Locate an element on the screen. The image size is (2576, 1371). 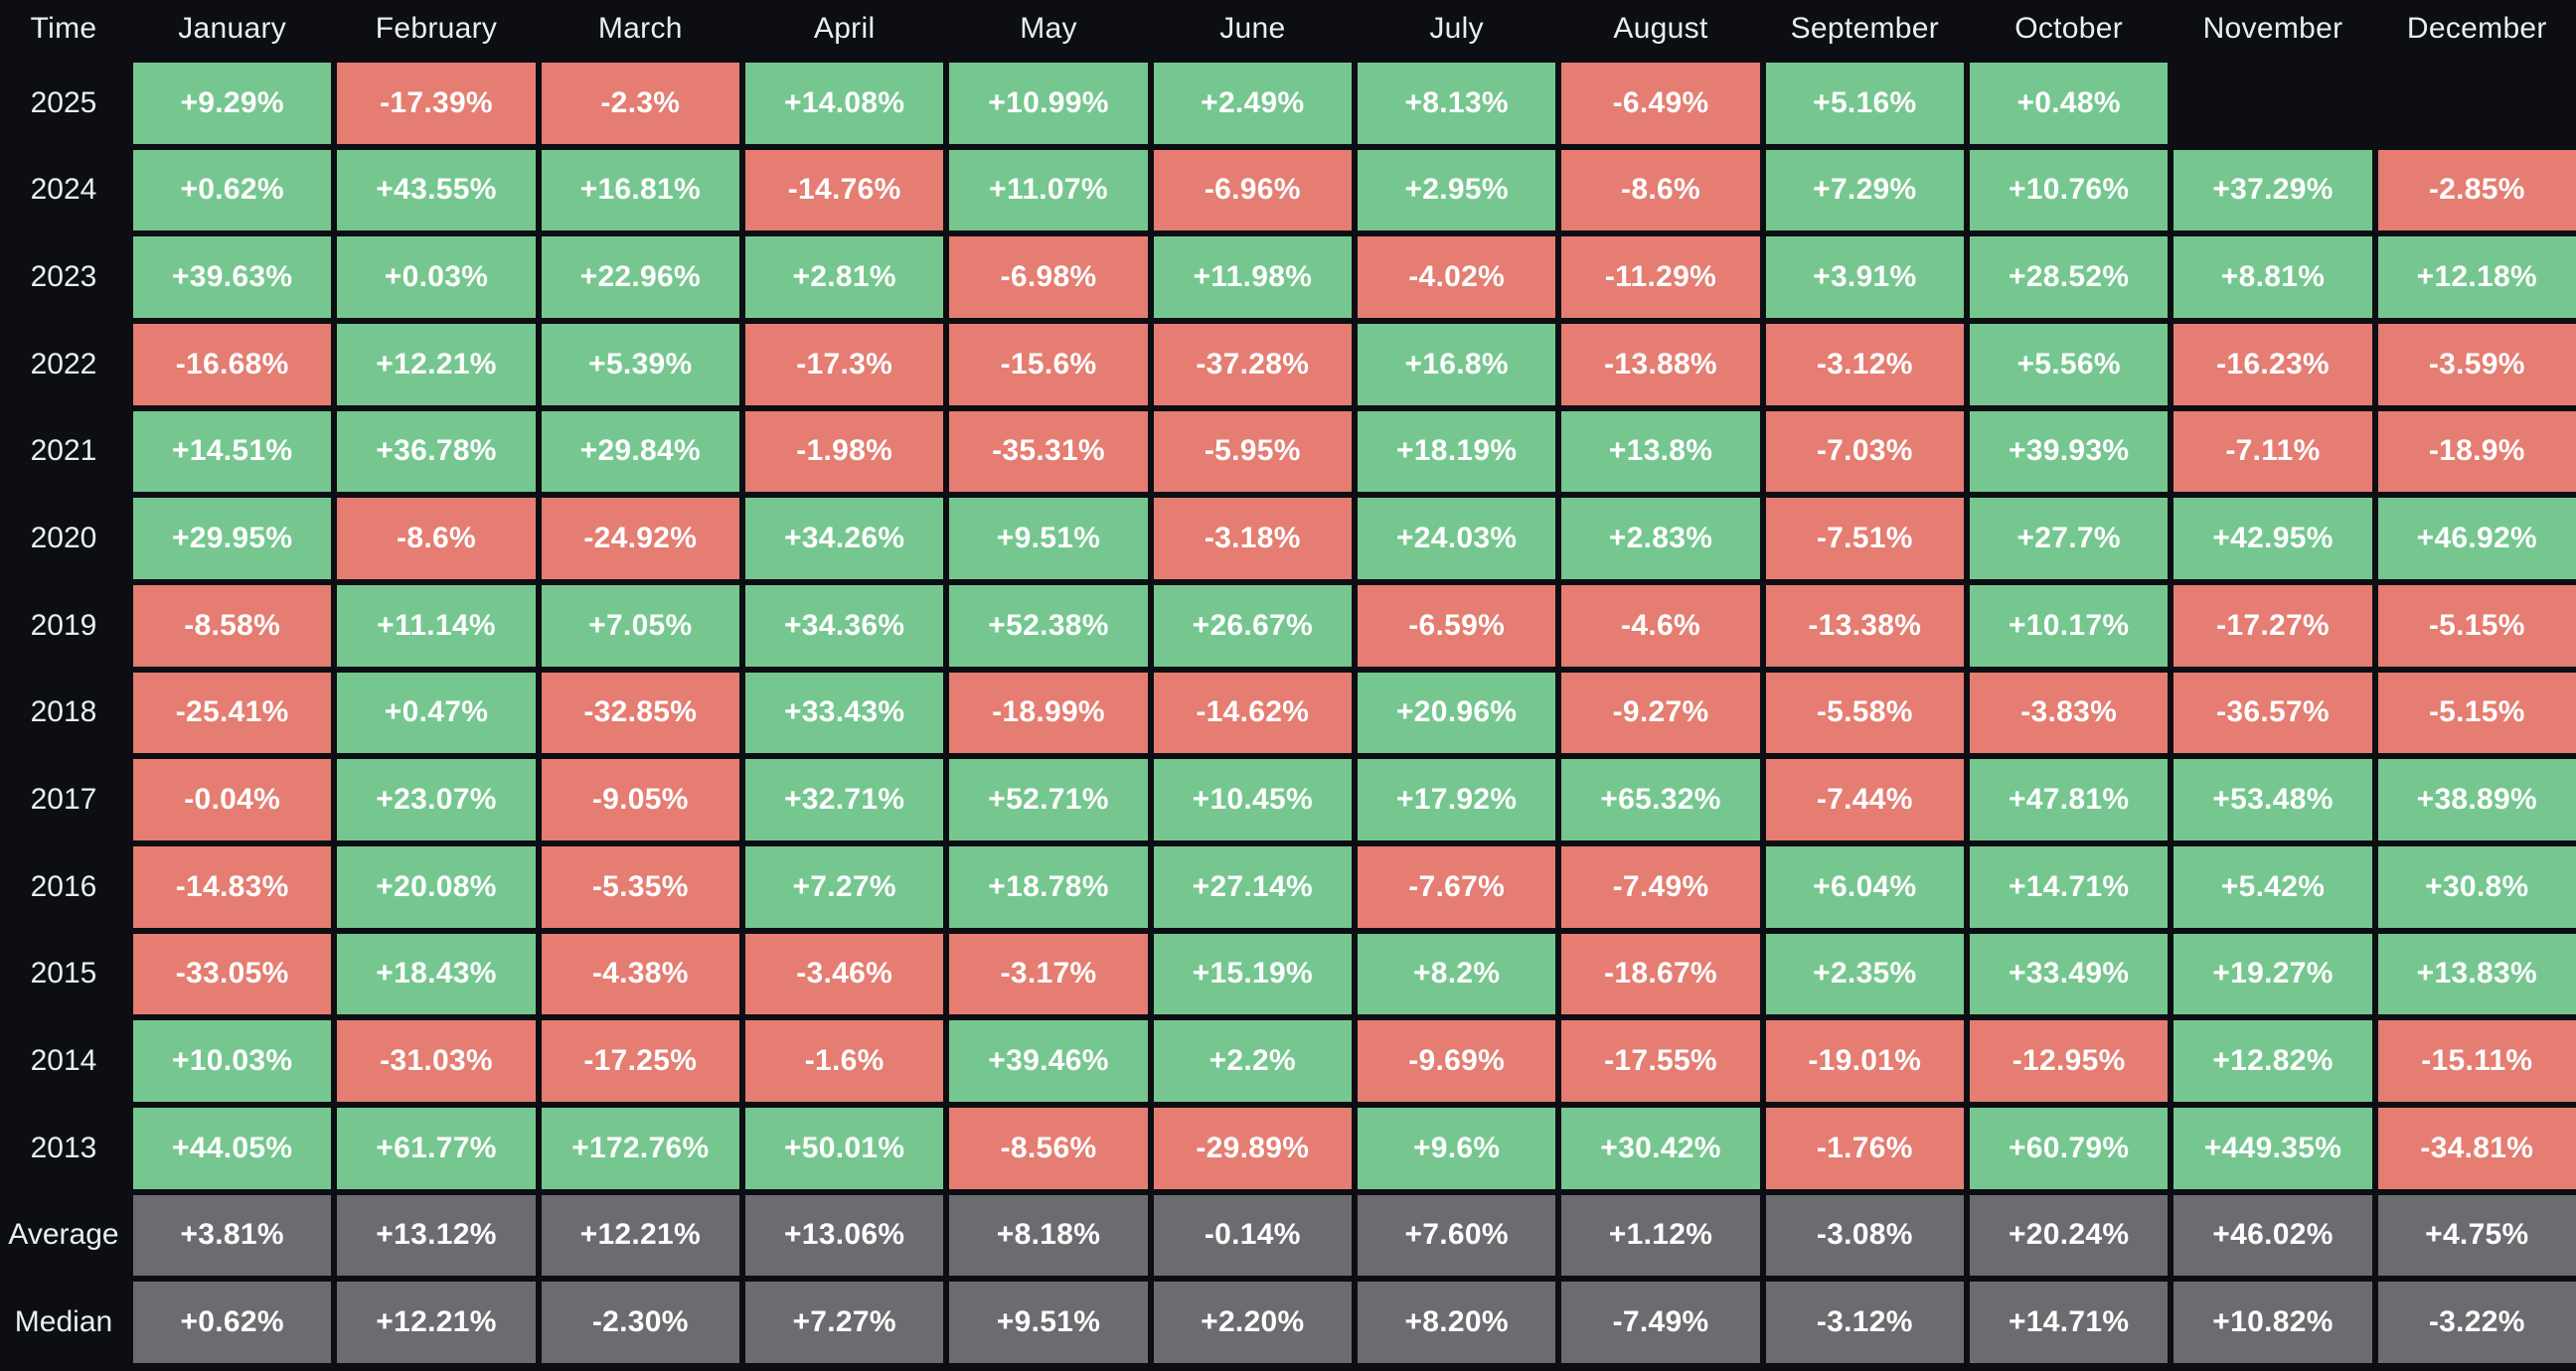
return-cell: +15.19% is located at coordinates (1252, 974).